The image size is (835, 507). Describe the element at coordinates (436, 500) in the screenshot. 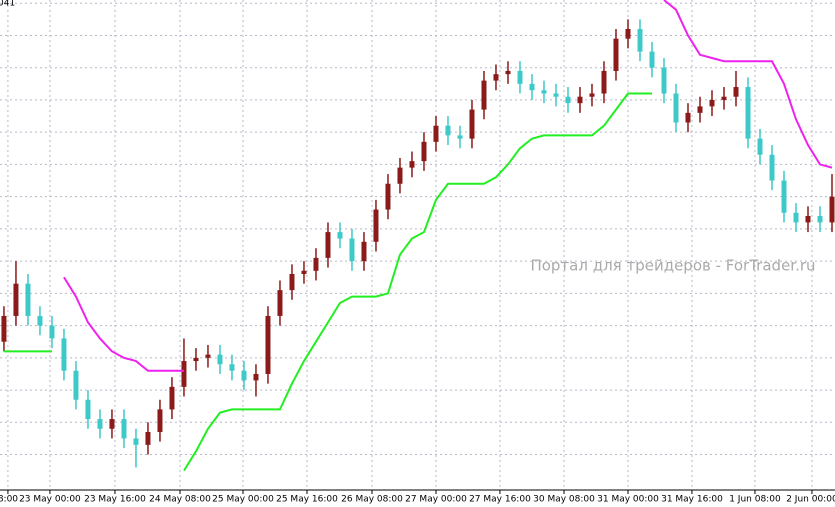

I see `x-tick-label: 27 May 00:00` at that location.